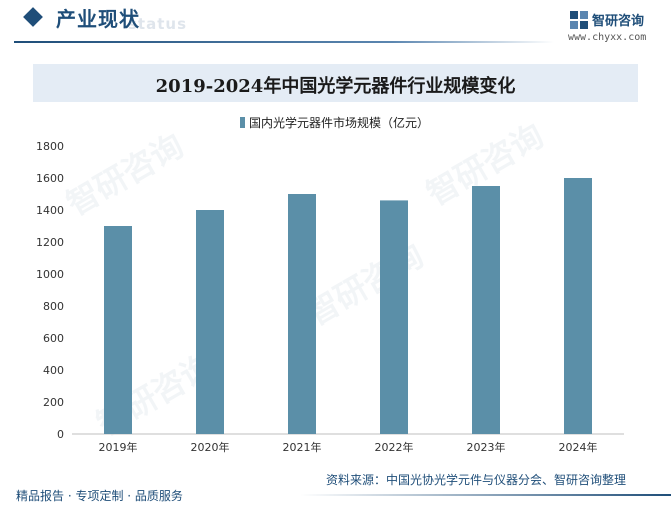 The height and width of the screenshot is (505, 671). Describe the element at coordinates (50, 210) in the screenshot. I see `y-tick-label: 1400` at that location.